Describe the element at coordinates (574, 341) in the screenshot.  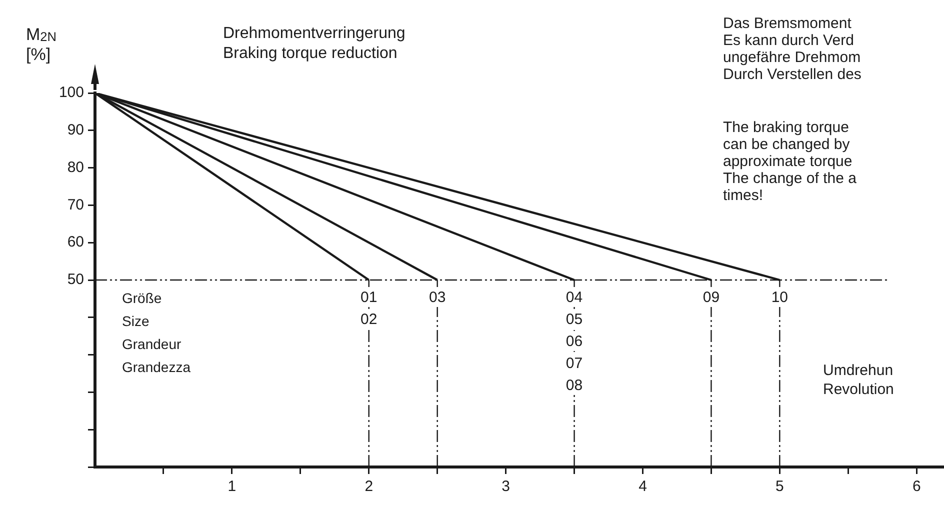
I see `annotation: 04 05 06 07 08` at that location.